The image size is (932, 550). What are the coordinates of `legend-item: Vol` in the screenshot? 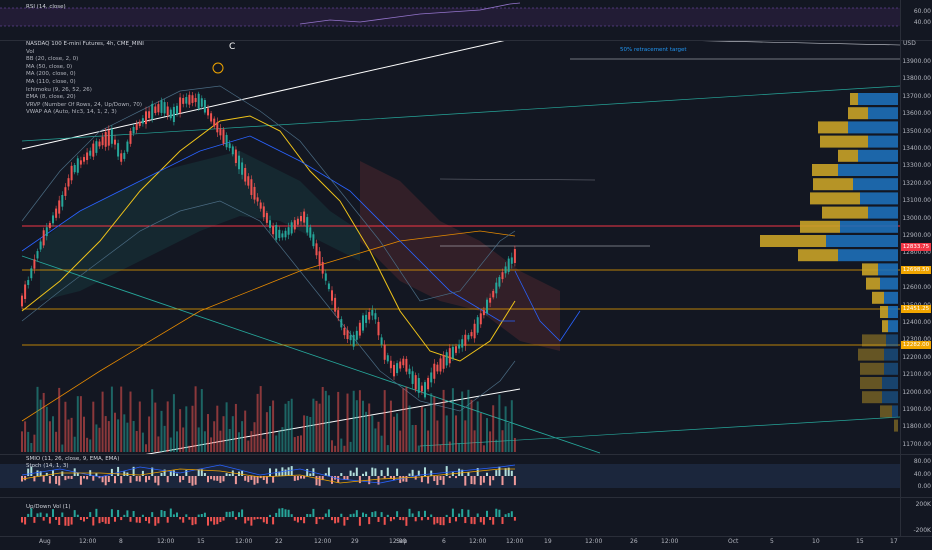 It's located at (30, 51).